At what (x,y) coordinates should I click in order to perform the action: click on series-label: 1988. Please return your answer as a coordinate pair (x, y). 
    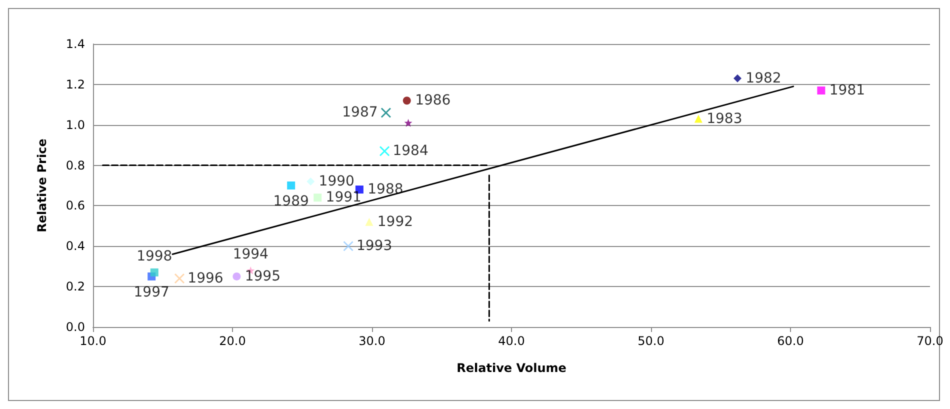
    Looking at the image, I should click on (386, 190).